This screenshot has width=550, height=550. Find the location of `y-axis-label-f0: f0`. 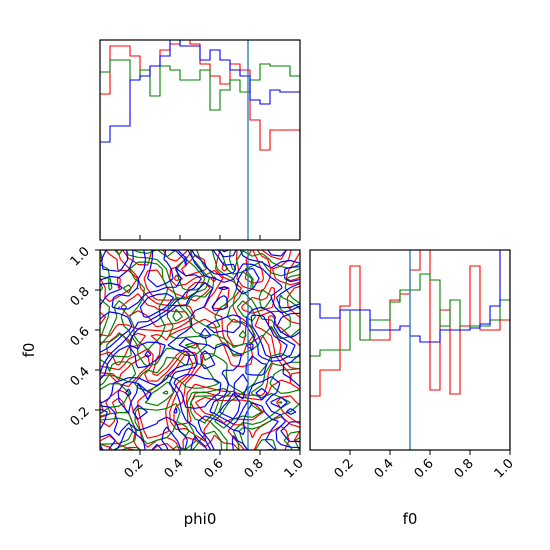

y-axis-label-f0: f0 is located at coordinates (29, 350).